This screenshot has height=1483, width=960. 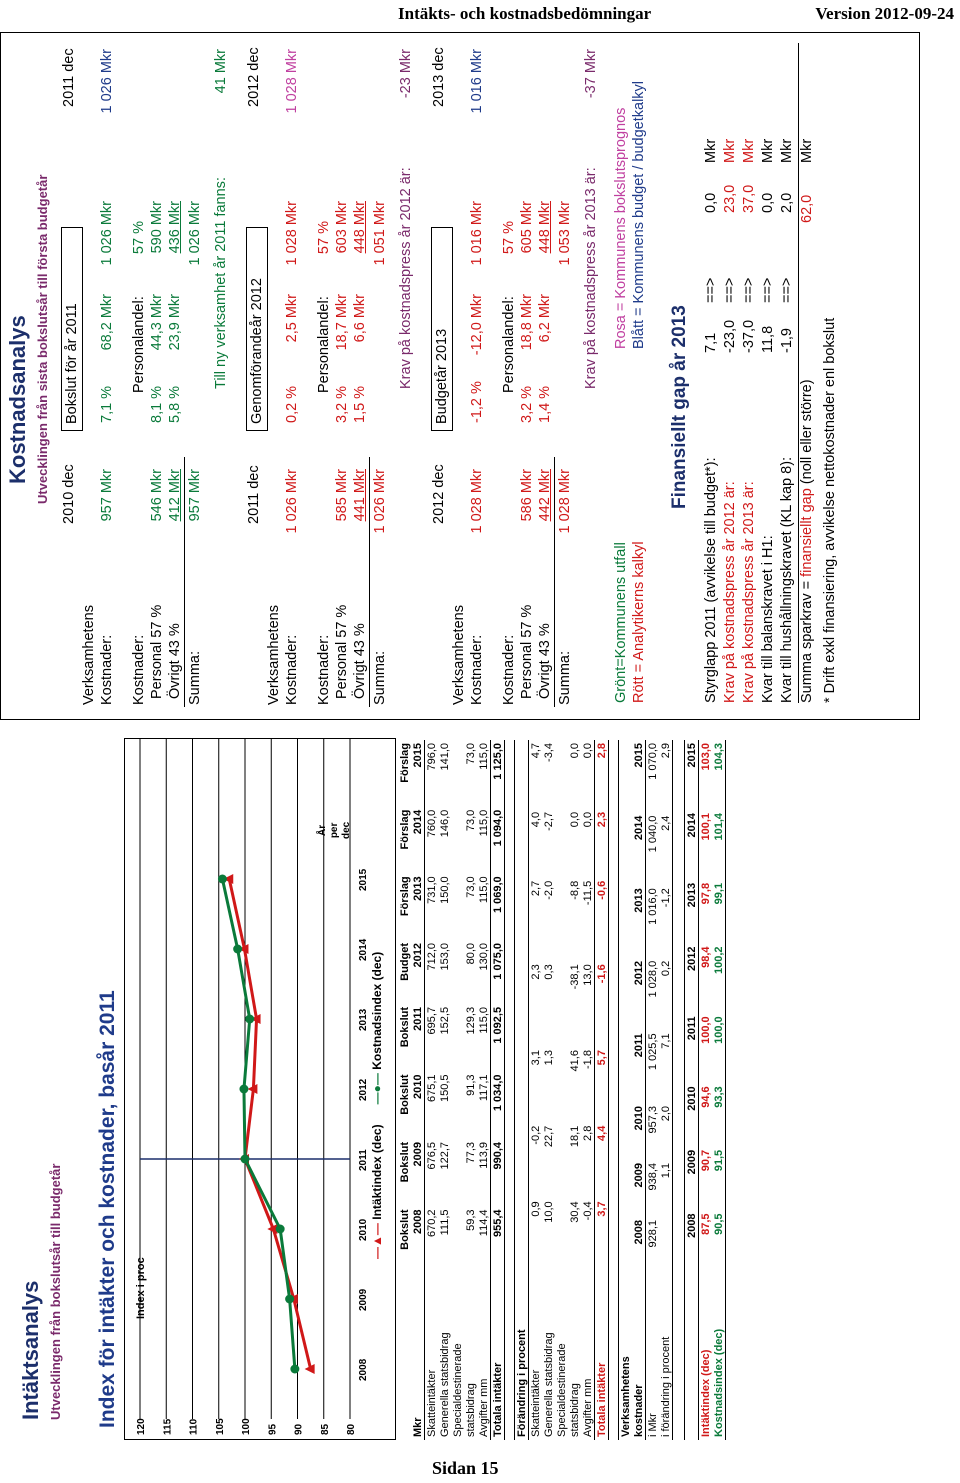 I want to click on table-row-cell: 0,3, so click(x=548, y=972).